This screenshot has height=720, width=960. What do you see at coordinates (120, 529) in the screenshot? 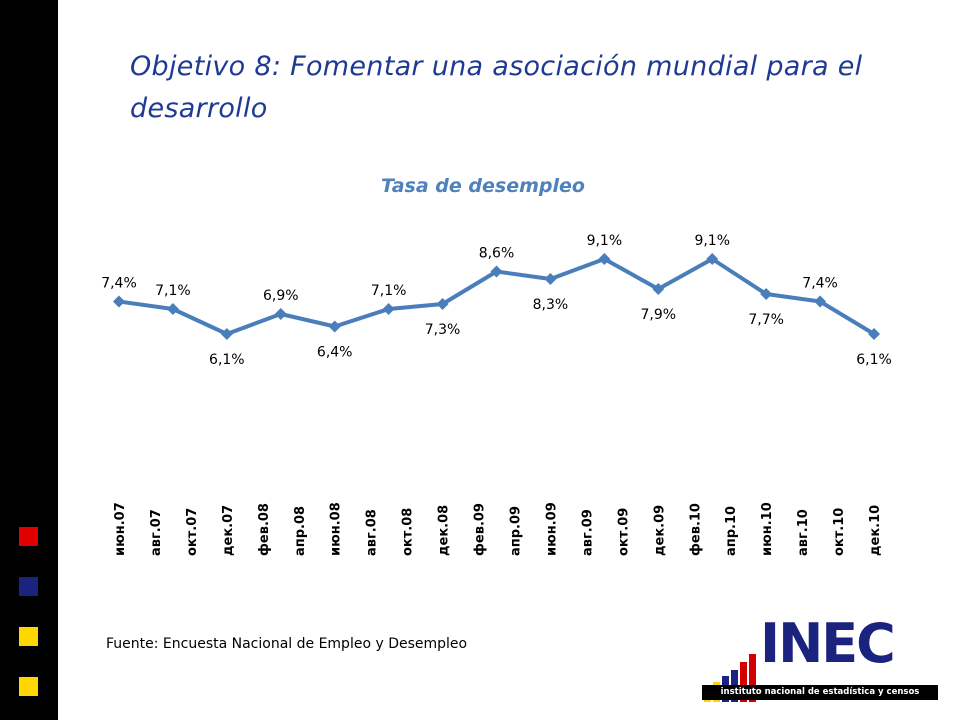
I see `x-tick-label: июн.07` at bounding box center [120, 529].